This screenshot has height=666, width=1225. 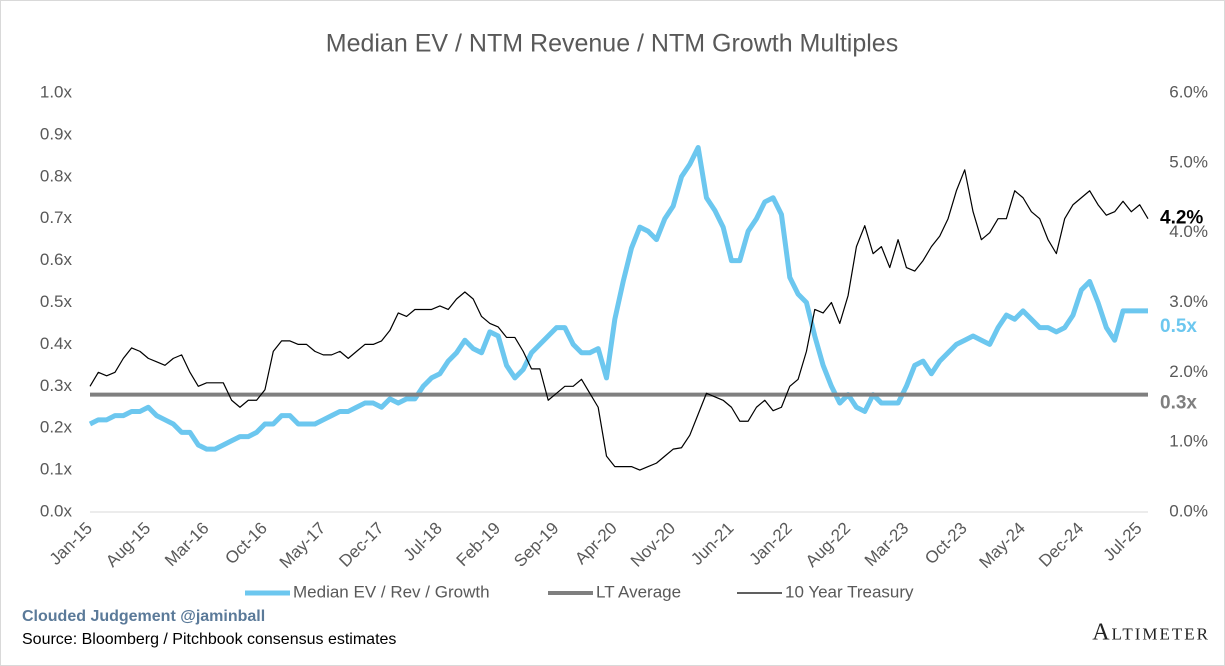 What do you see at coordinates (56, 259) in the screenshot?
I see `y-tick-label: 0.6x` at bounding box center [56, 259].